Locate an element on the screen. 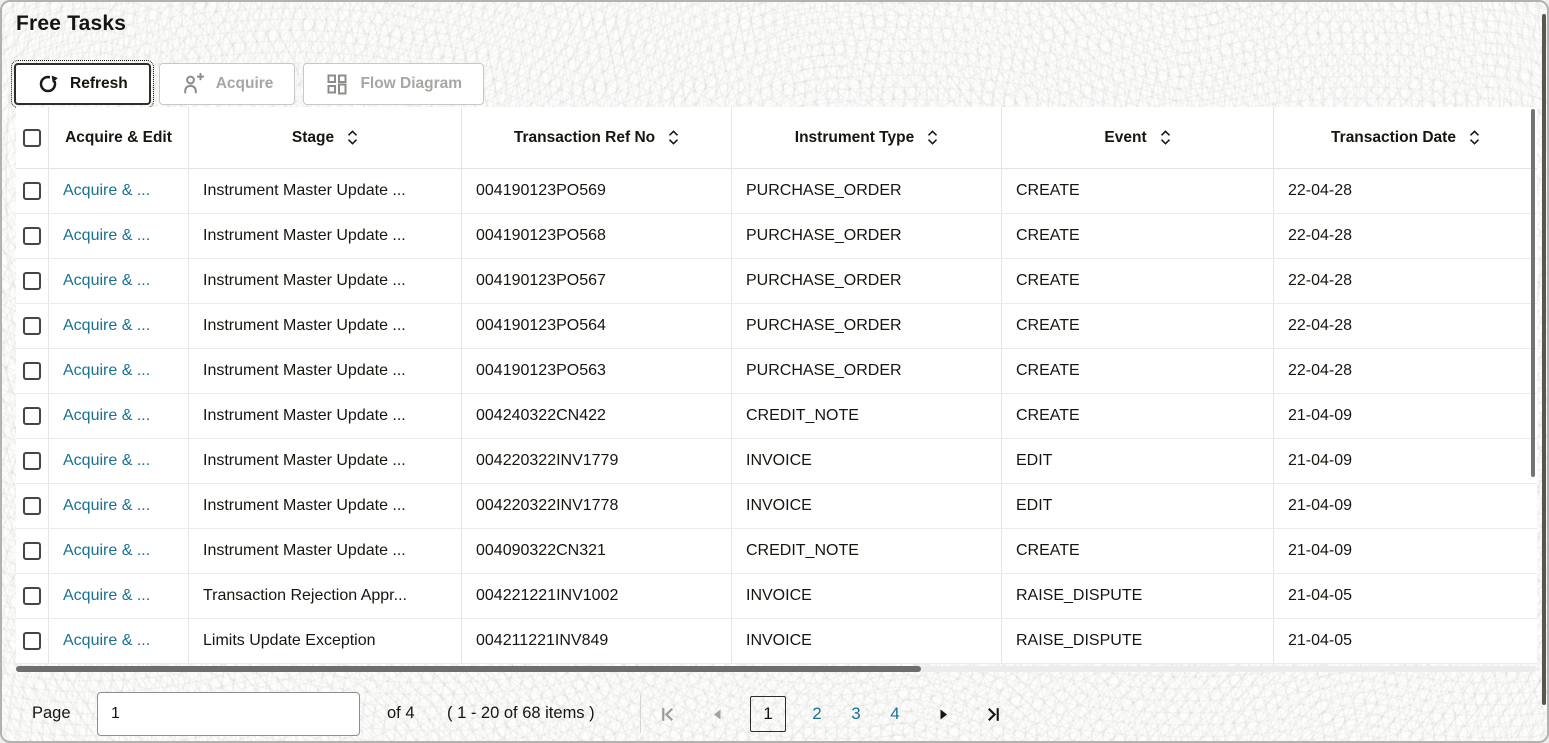 This screenshot has width=1549, height=743. transaction-ref-no-cell: 004221221INV1002 is located at coordinates (597, 596).